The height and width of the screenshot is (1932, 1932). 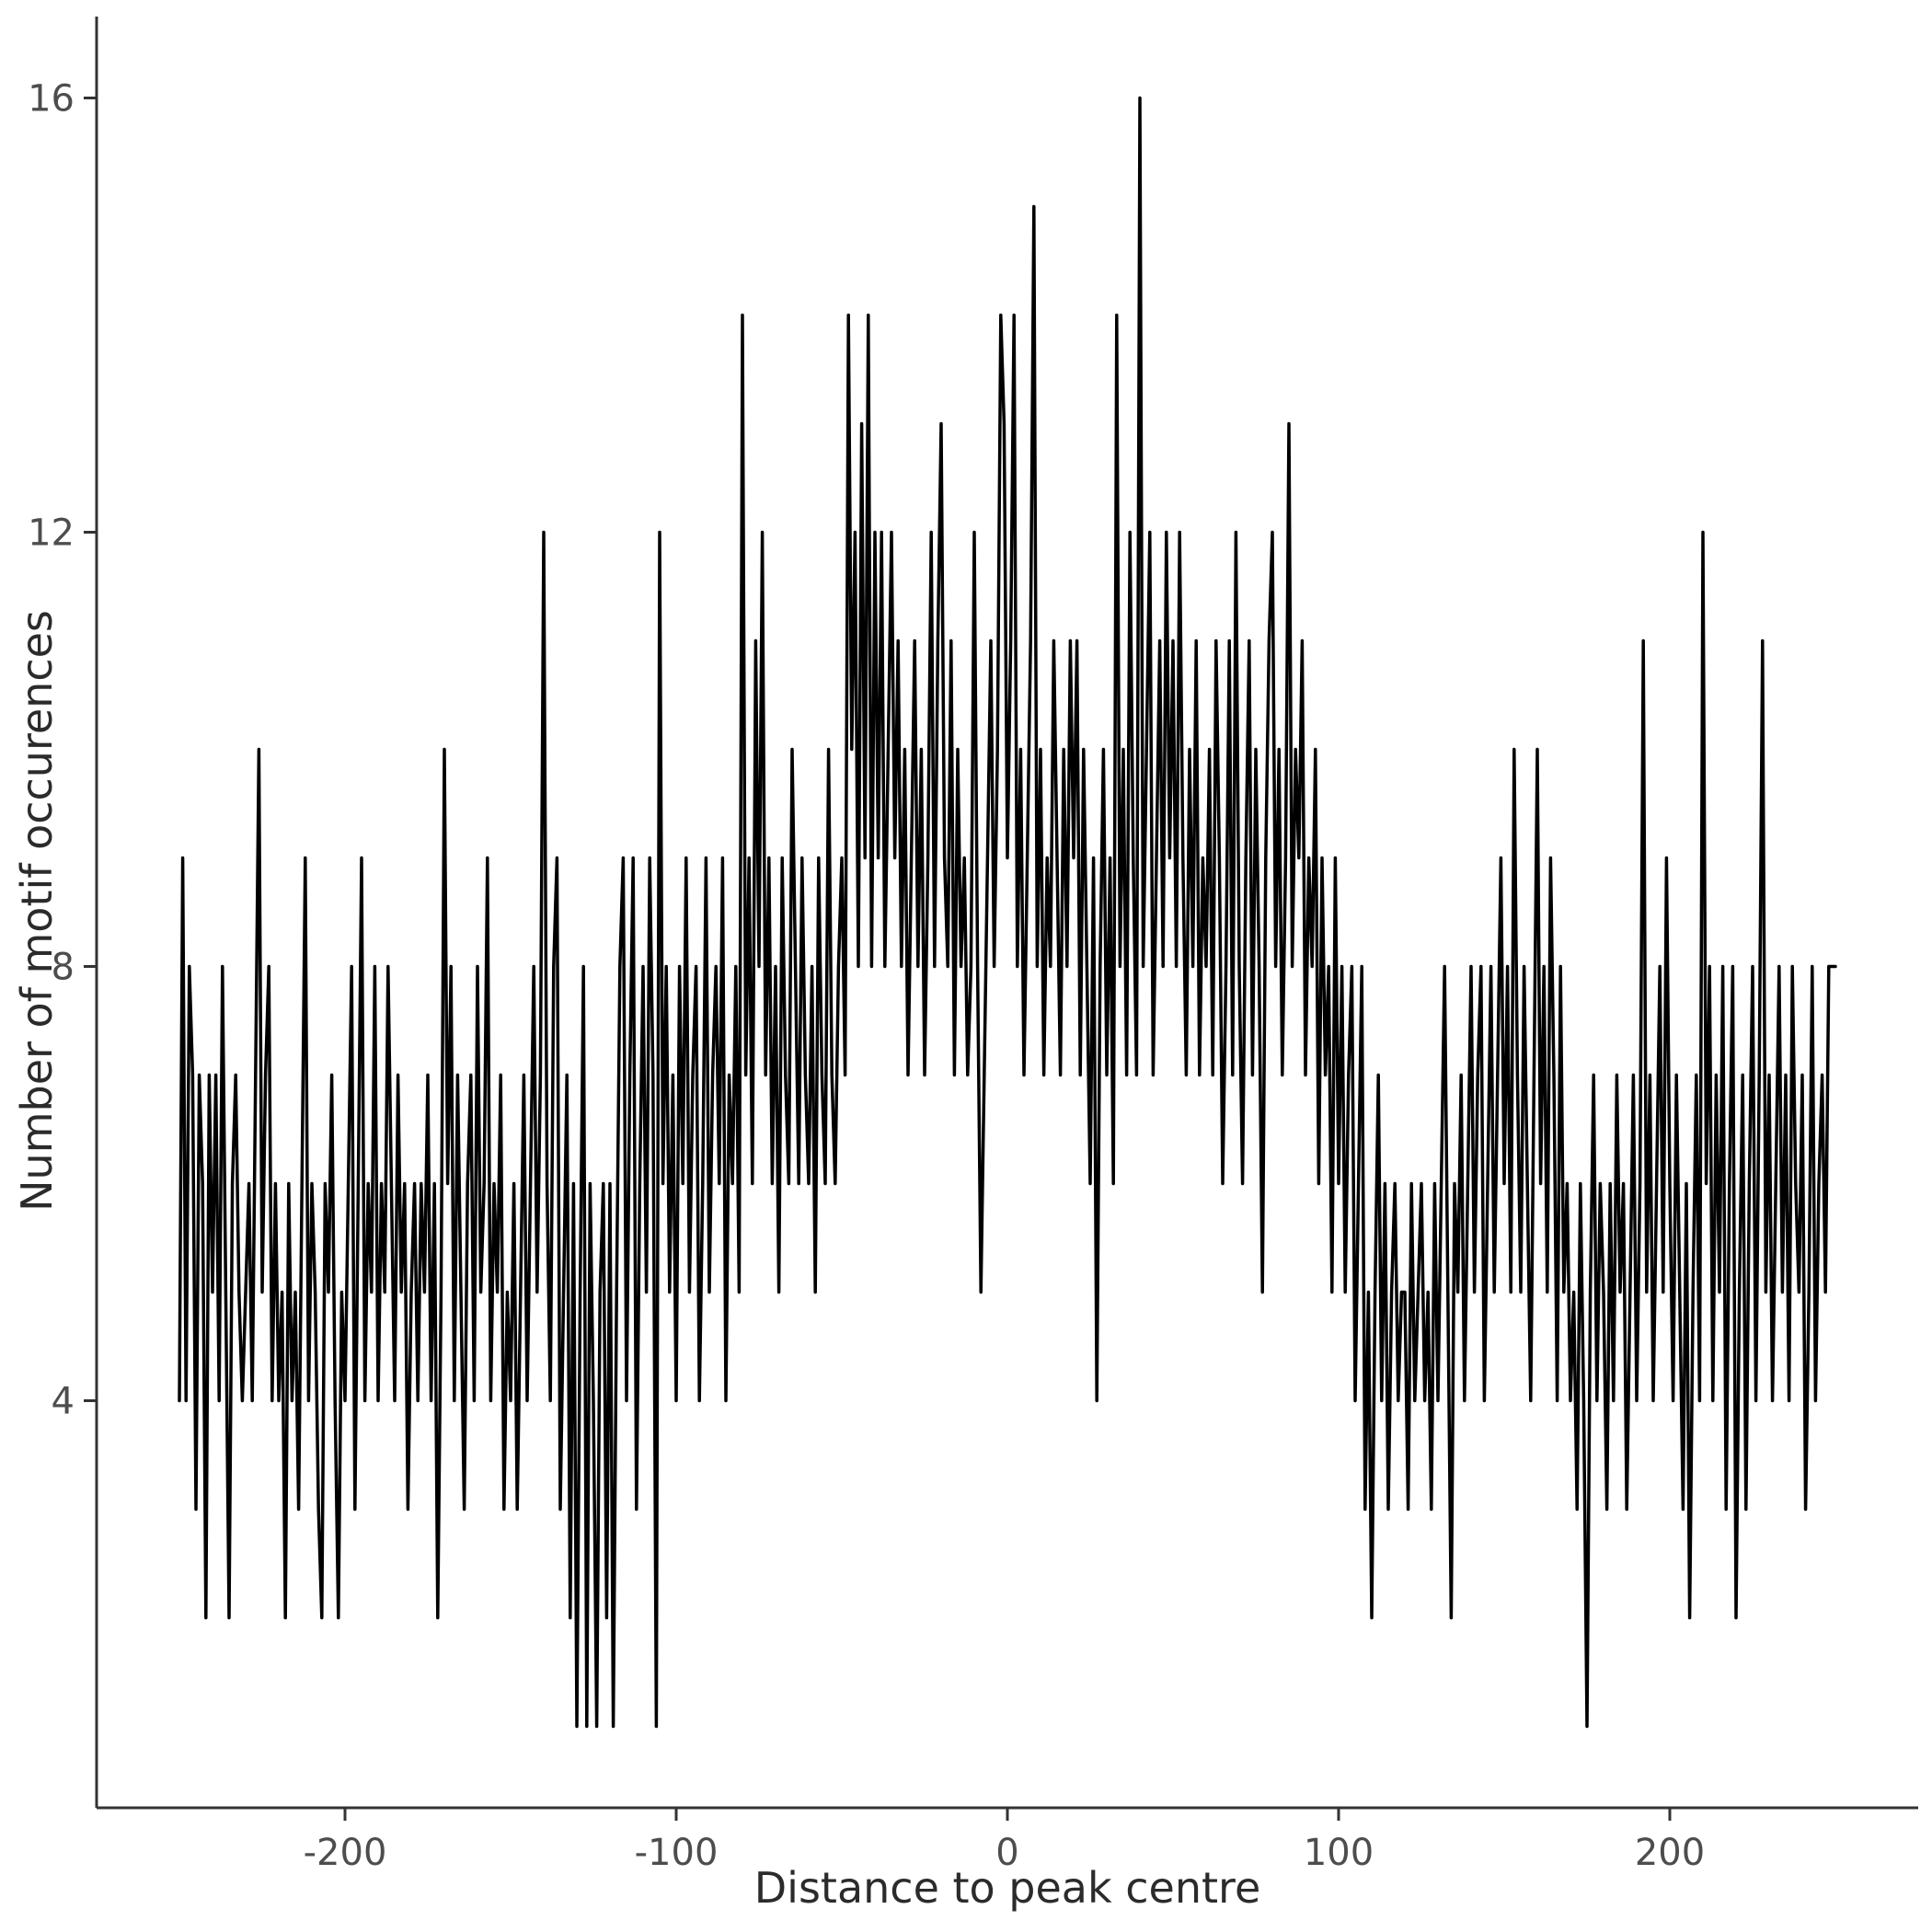 I want to click on x-tick-label: 0, so click(x=1006, y=1853).